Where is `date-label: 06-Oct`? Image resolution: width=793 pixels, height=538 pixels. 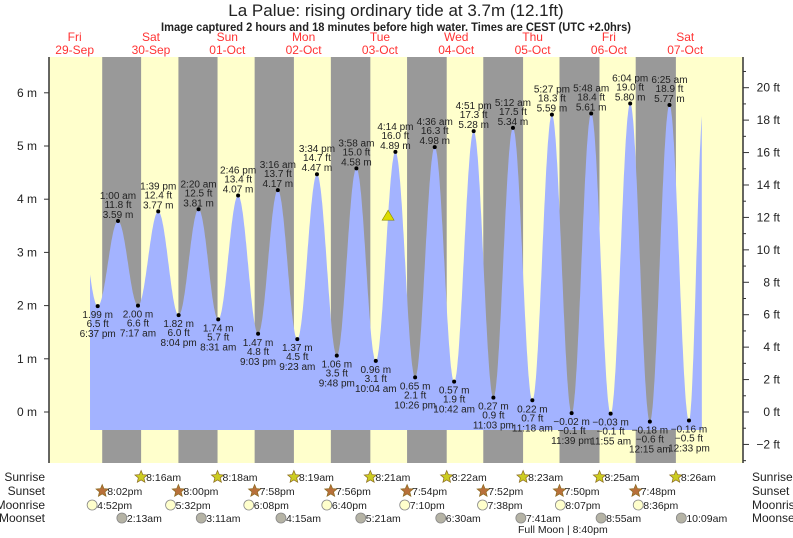 date-label: 06-Oct is located at coordinates (609, 50).